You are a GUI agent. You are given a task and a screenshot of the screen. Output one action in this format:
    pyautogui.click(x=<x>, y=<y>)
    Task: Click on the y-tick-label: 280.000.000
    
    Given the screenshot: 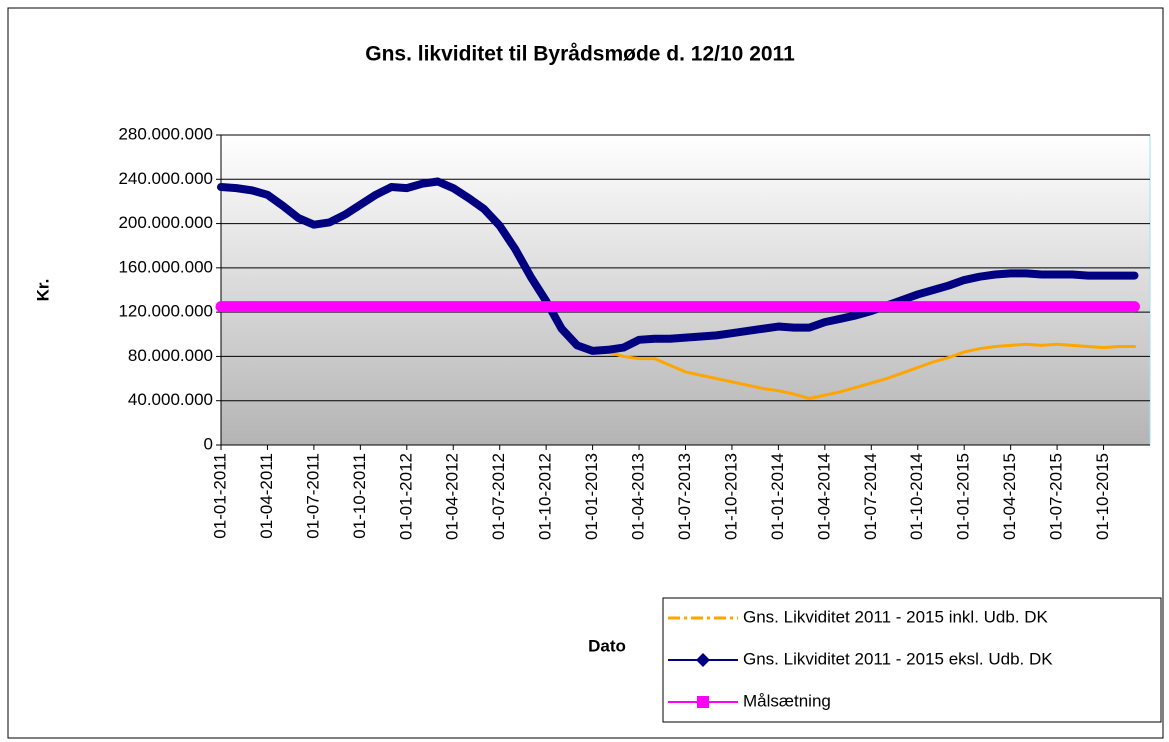 What is the action you would take?
    pyautogui.click(x=165, y=133)
    